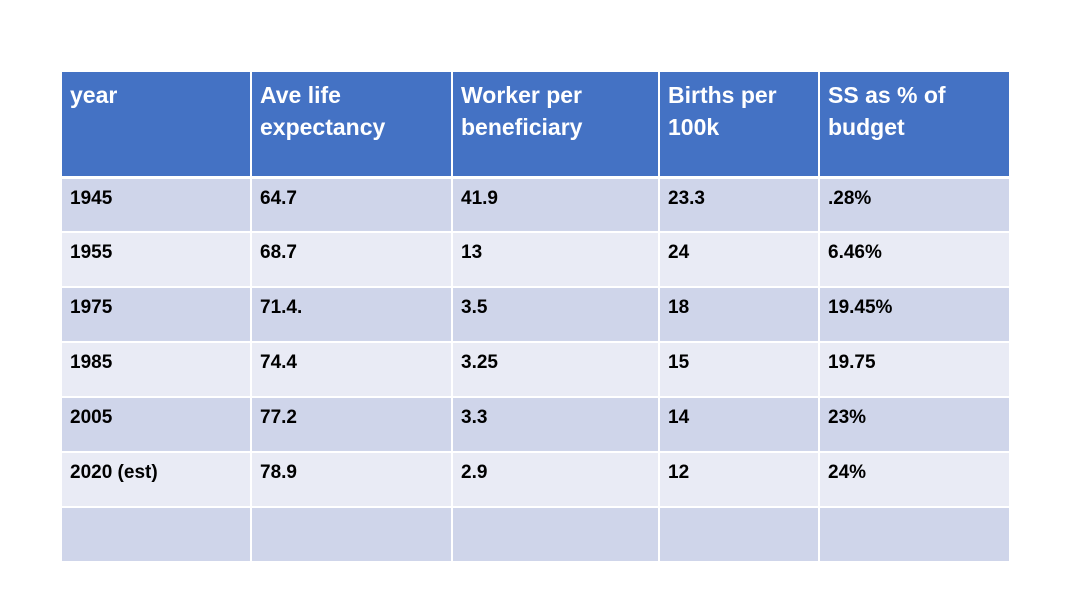 This screenshot has height=604, width=1075. Describe the element at coordinates (739, 205) in the screenshot. I see `cell-births-per-100k: 23.3` at that location.